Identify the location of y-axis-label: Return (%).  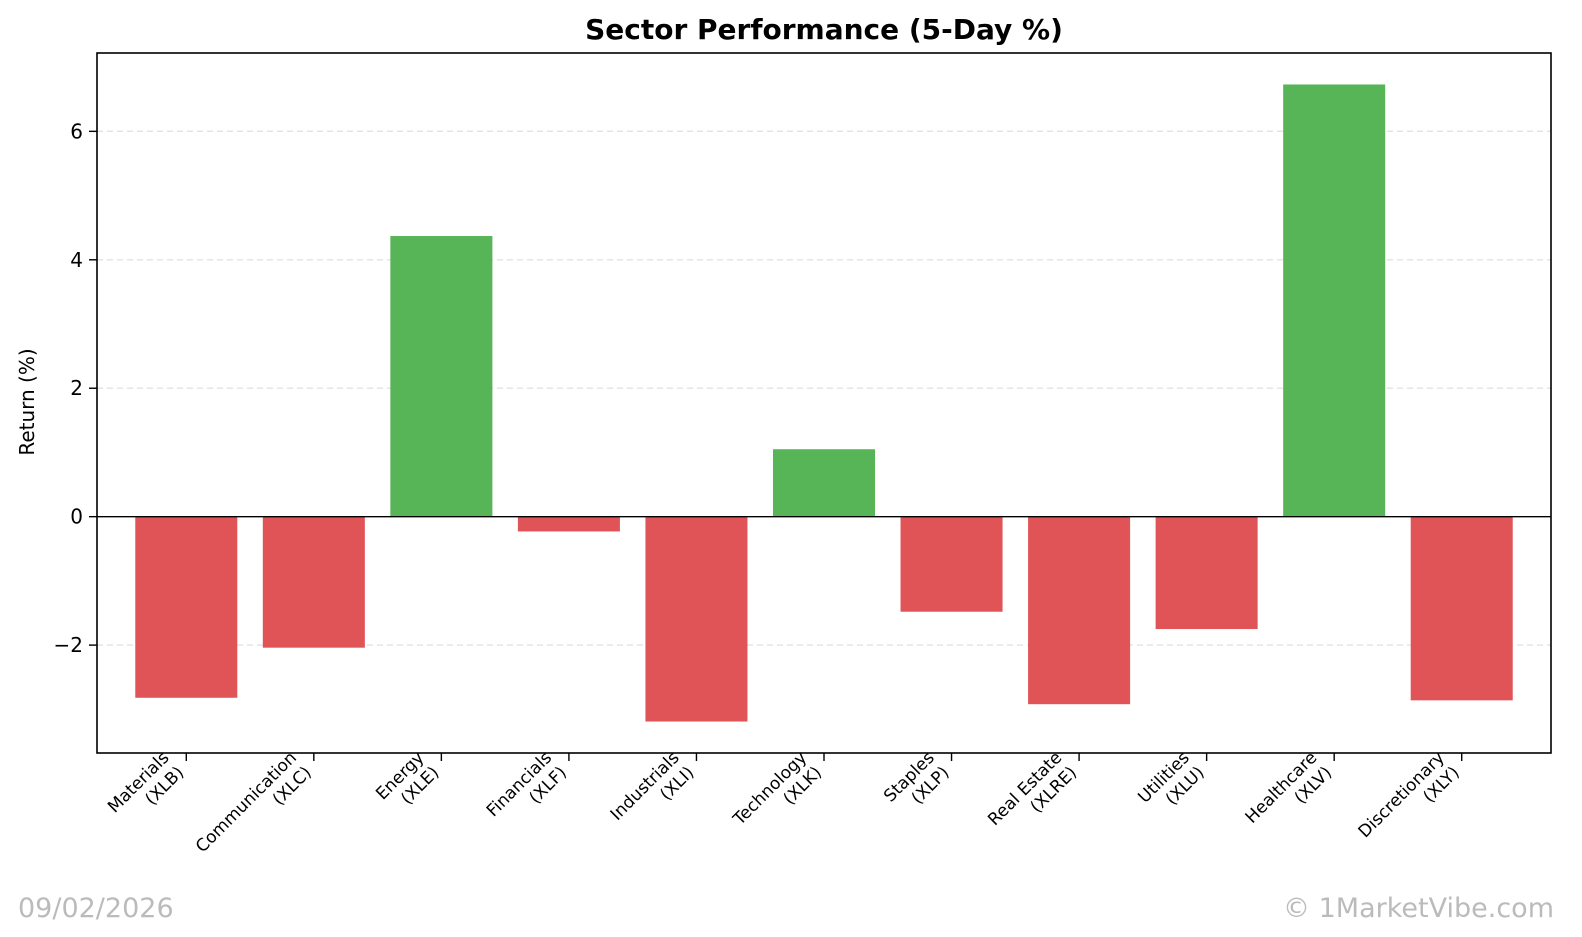
(27, 401).